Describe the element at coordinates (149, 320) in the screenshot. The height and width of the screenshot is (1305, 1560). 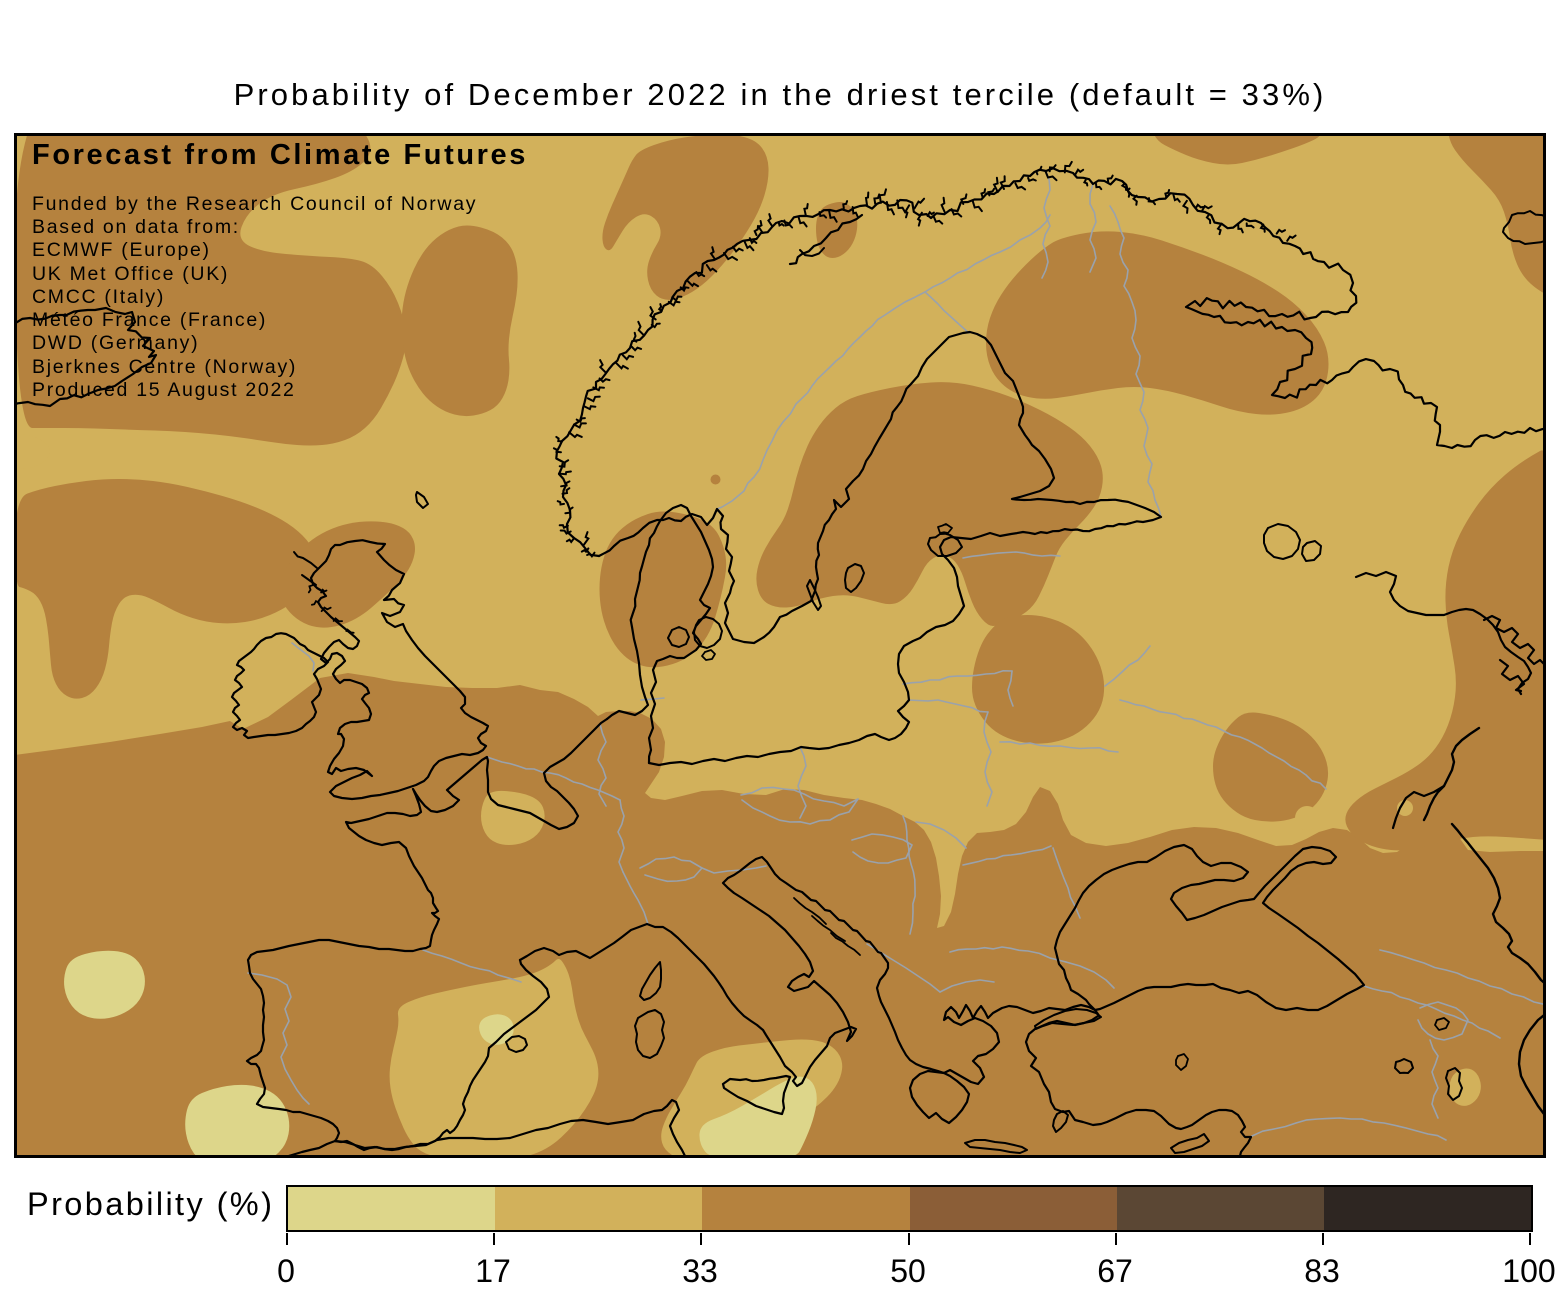
I see `svg-text: Météo France (France)` at that location.